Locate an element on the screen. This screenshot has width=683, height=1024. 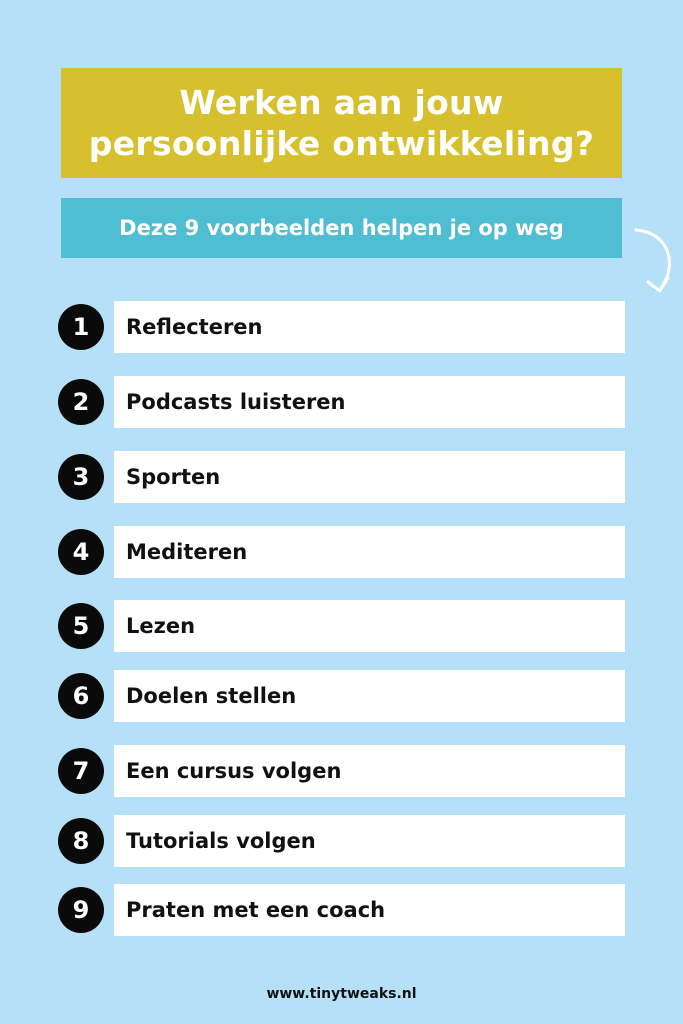
item-label-box: Tutorials volgen is located at coordinates (369, 841).